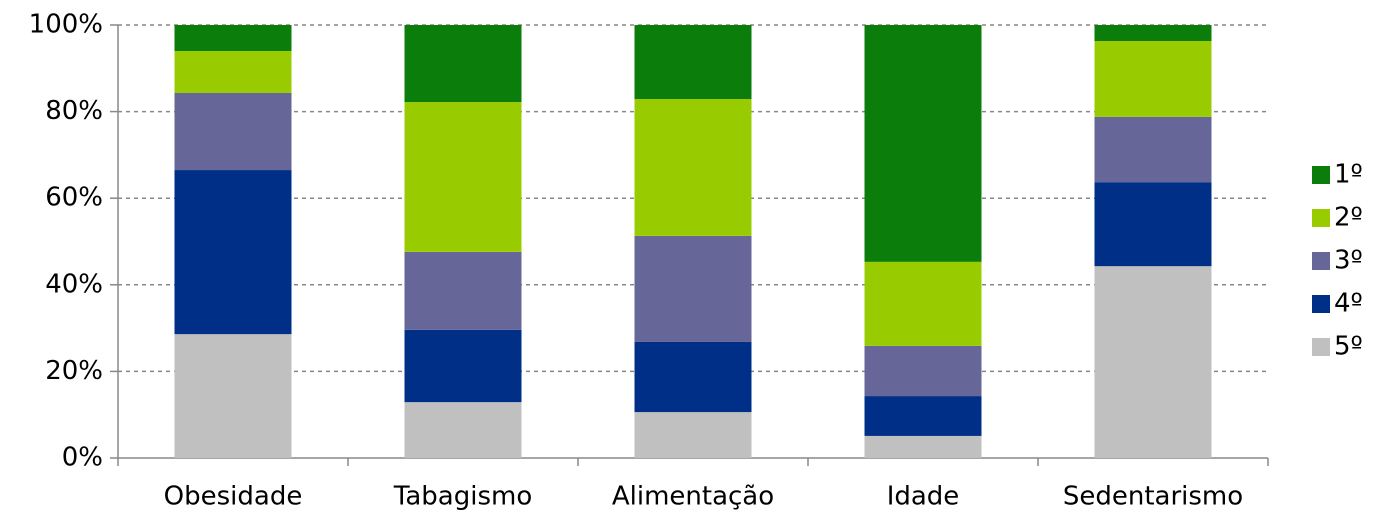  Describe the element at coordinates (693, 497) in the screenshot. I see `x-tick-label: Alimentação` at that location.